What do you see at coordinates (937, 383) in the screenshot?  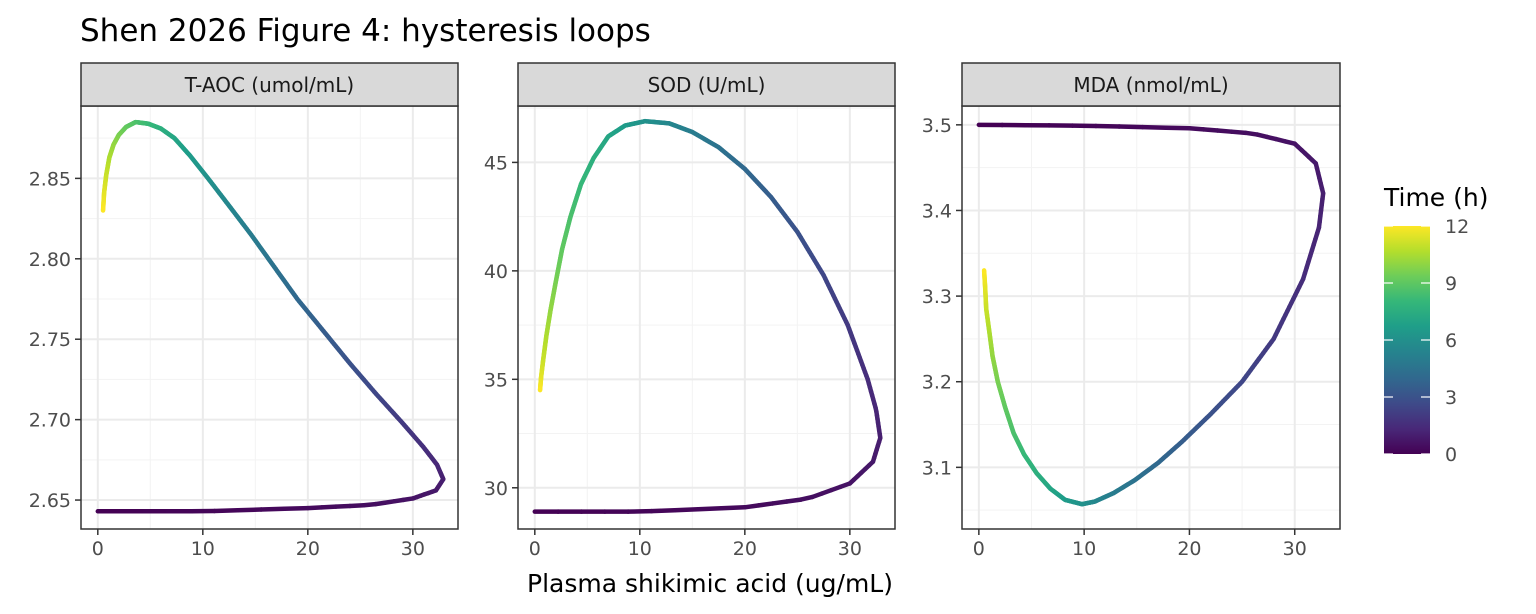 I see `y-tick-label: 3.2` at bounding box center [937, 383].